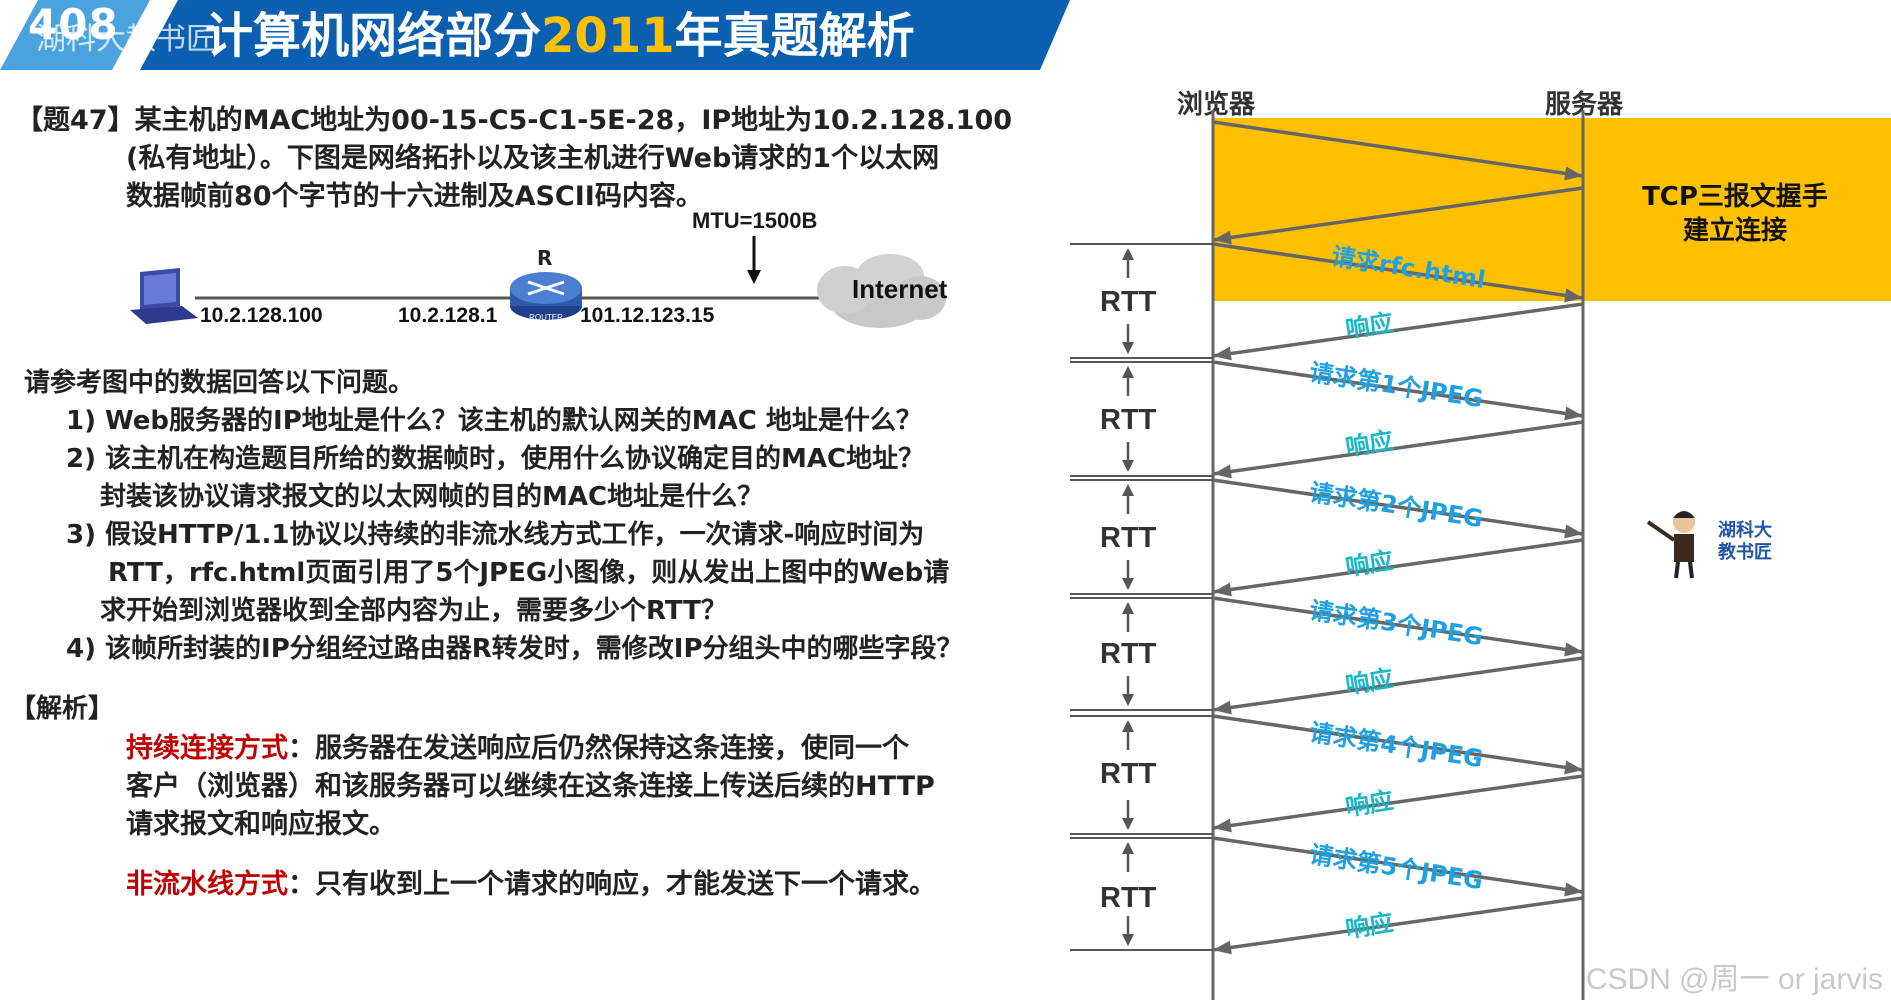  What do you see at coordinates (647, 315) in the screenshot?
I see `router-wan-ip-label: 101.12.123.15` at bounding box center [647, 315].